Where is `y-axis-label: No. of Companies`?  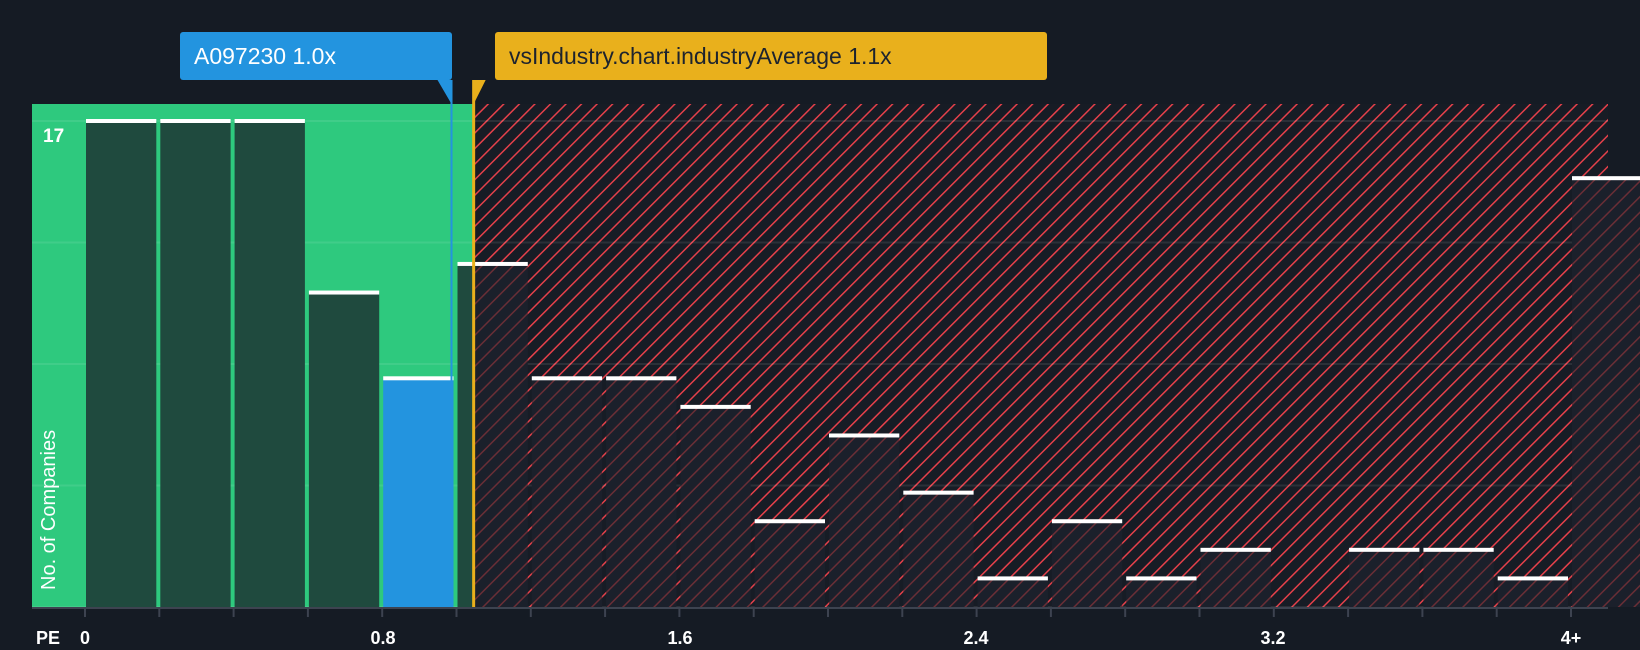 y-axis-label: No. of Companies is located at coordinates (49, 509).